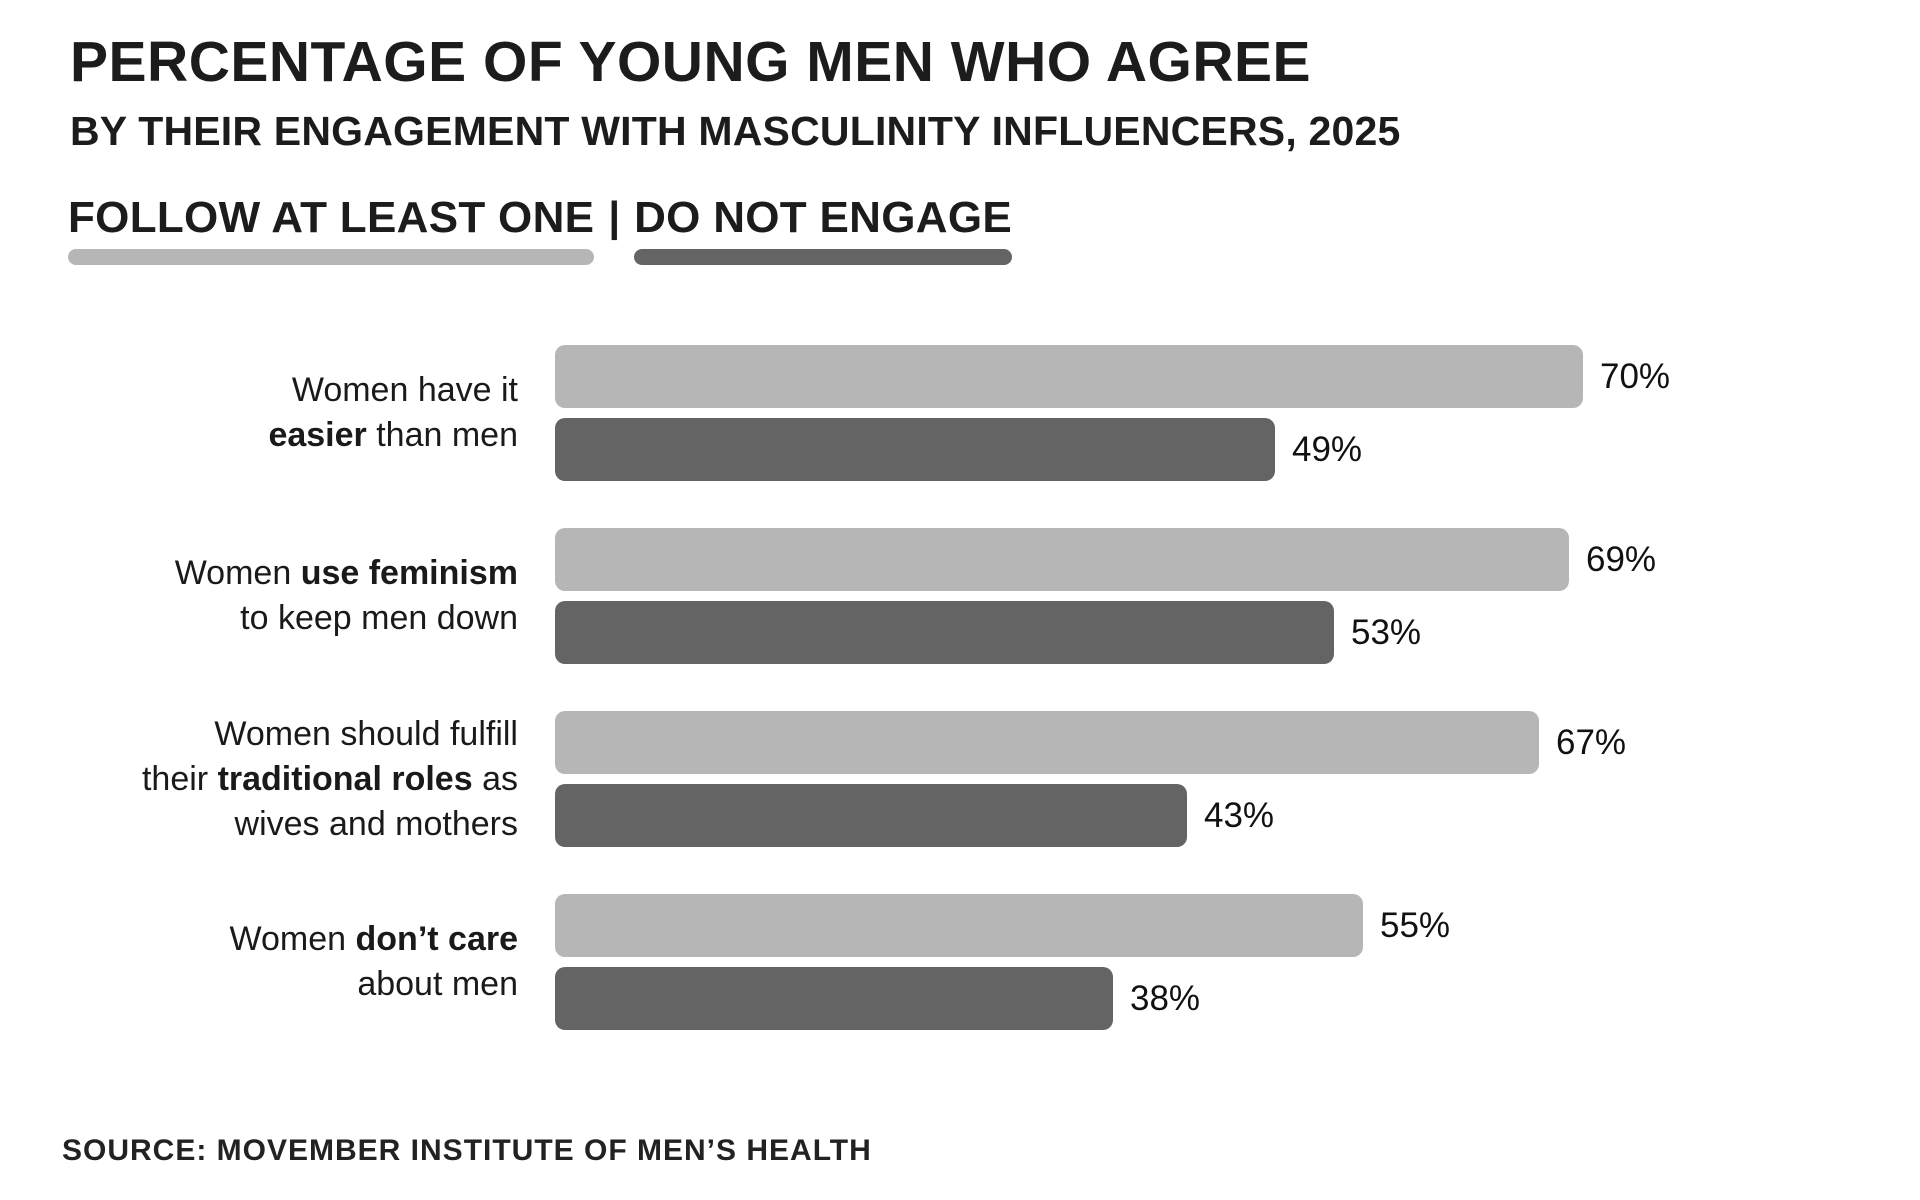  What do you see at coordinates (346, 573) in the screenshot?
I see `category-label-line: Women use feminism` at bounding box center [346, 573].